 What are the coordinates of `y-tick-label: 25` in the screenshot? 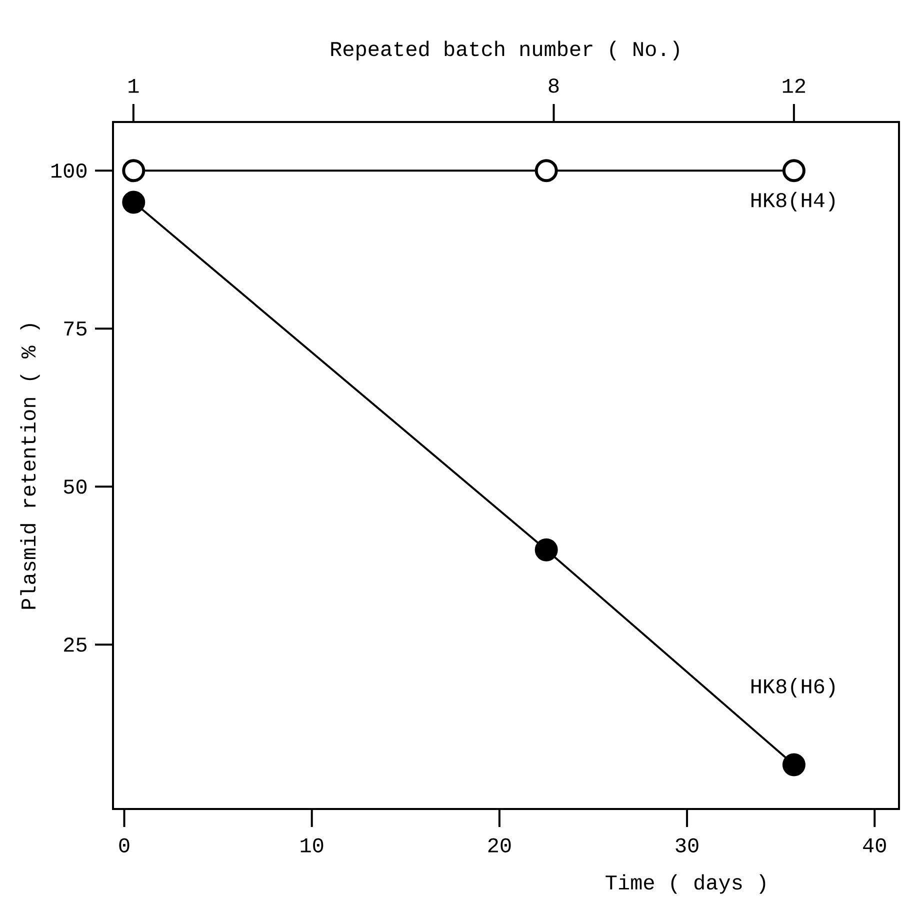 It's located at (75, 645).